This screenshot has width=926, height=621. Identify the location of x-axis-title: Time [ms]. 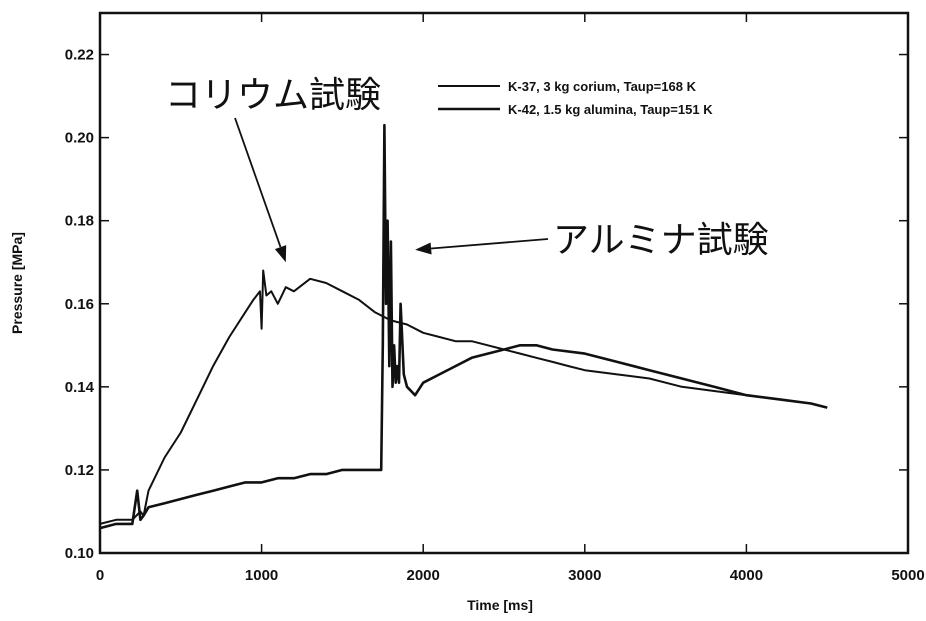
(500, 605).